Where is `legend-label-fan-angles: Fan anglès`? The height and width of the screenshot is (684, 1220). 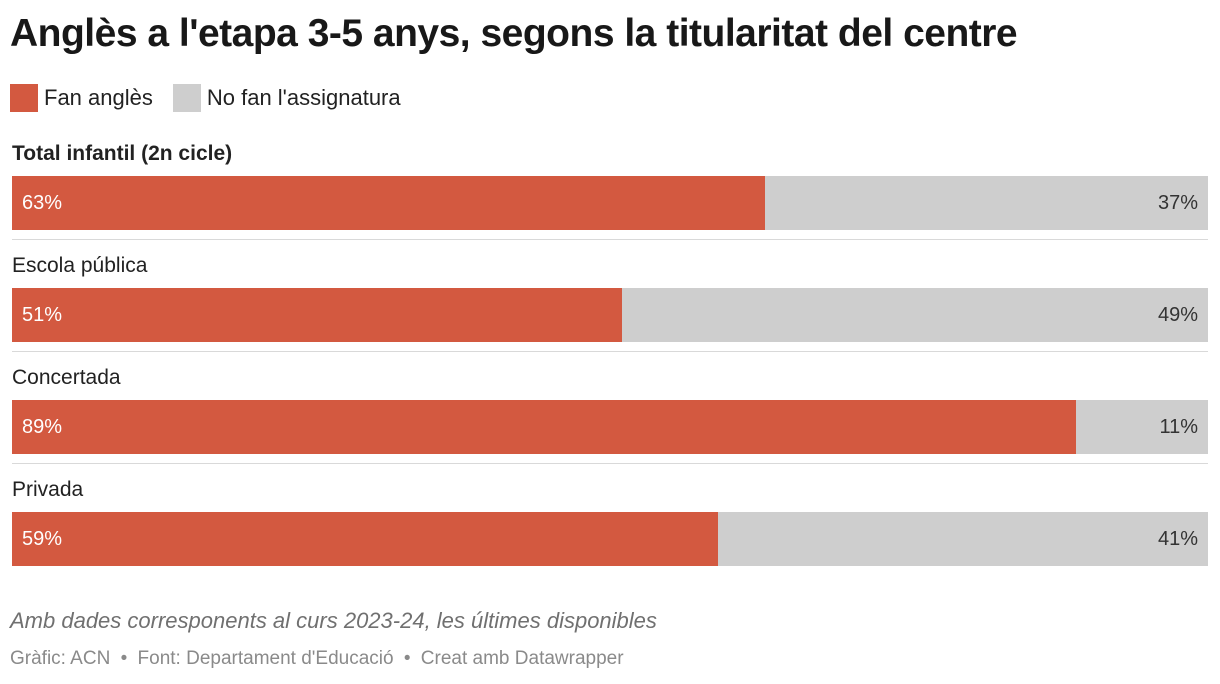 legend-label-fan-angles: Fan anglès is located at coordinates (98, 97).